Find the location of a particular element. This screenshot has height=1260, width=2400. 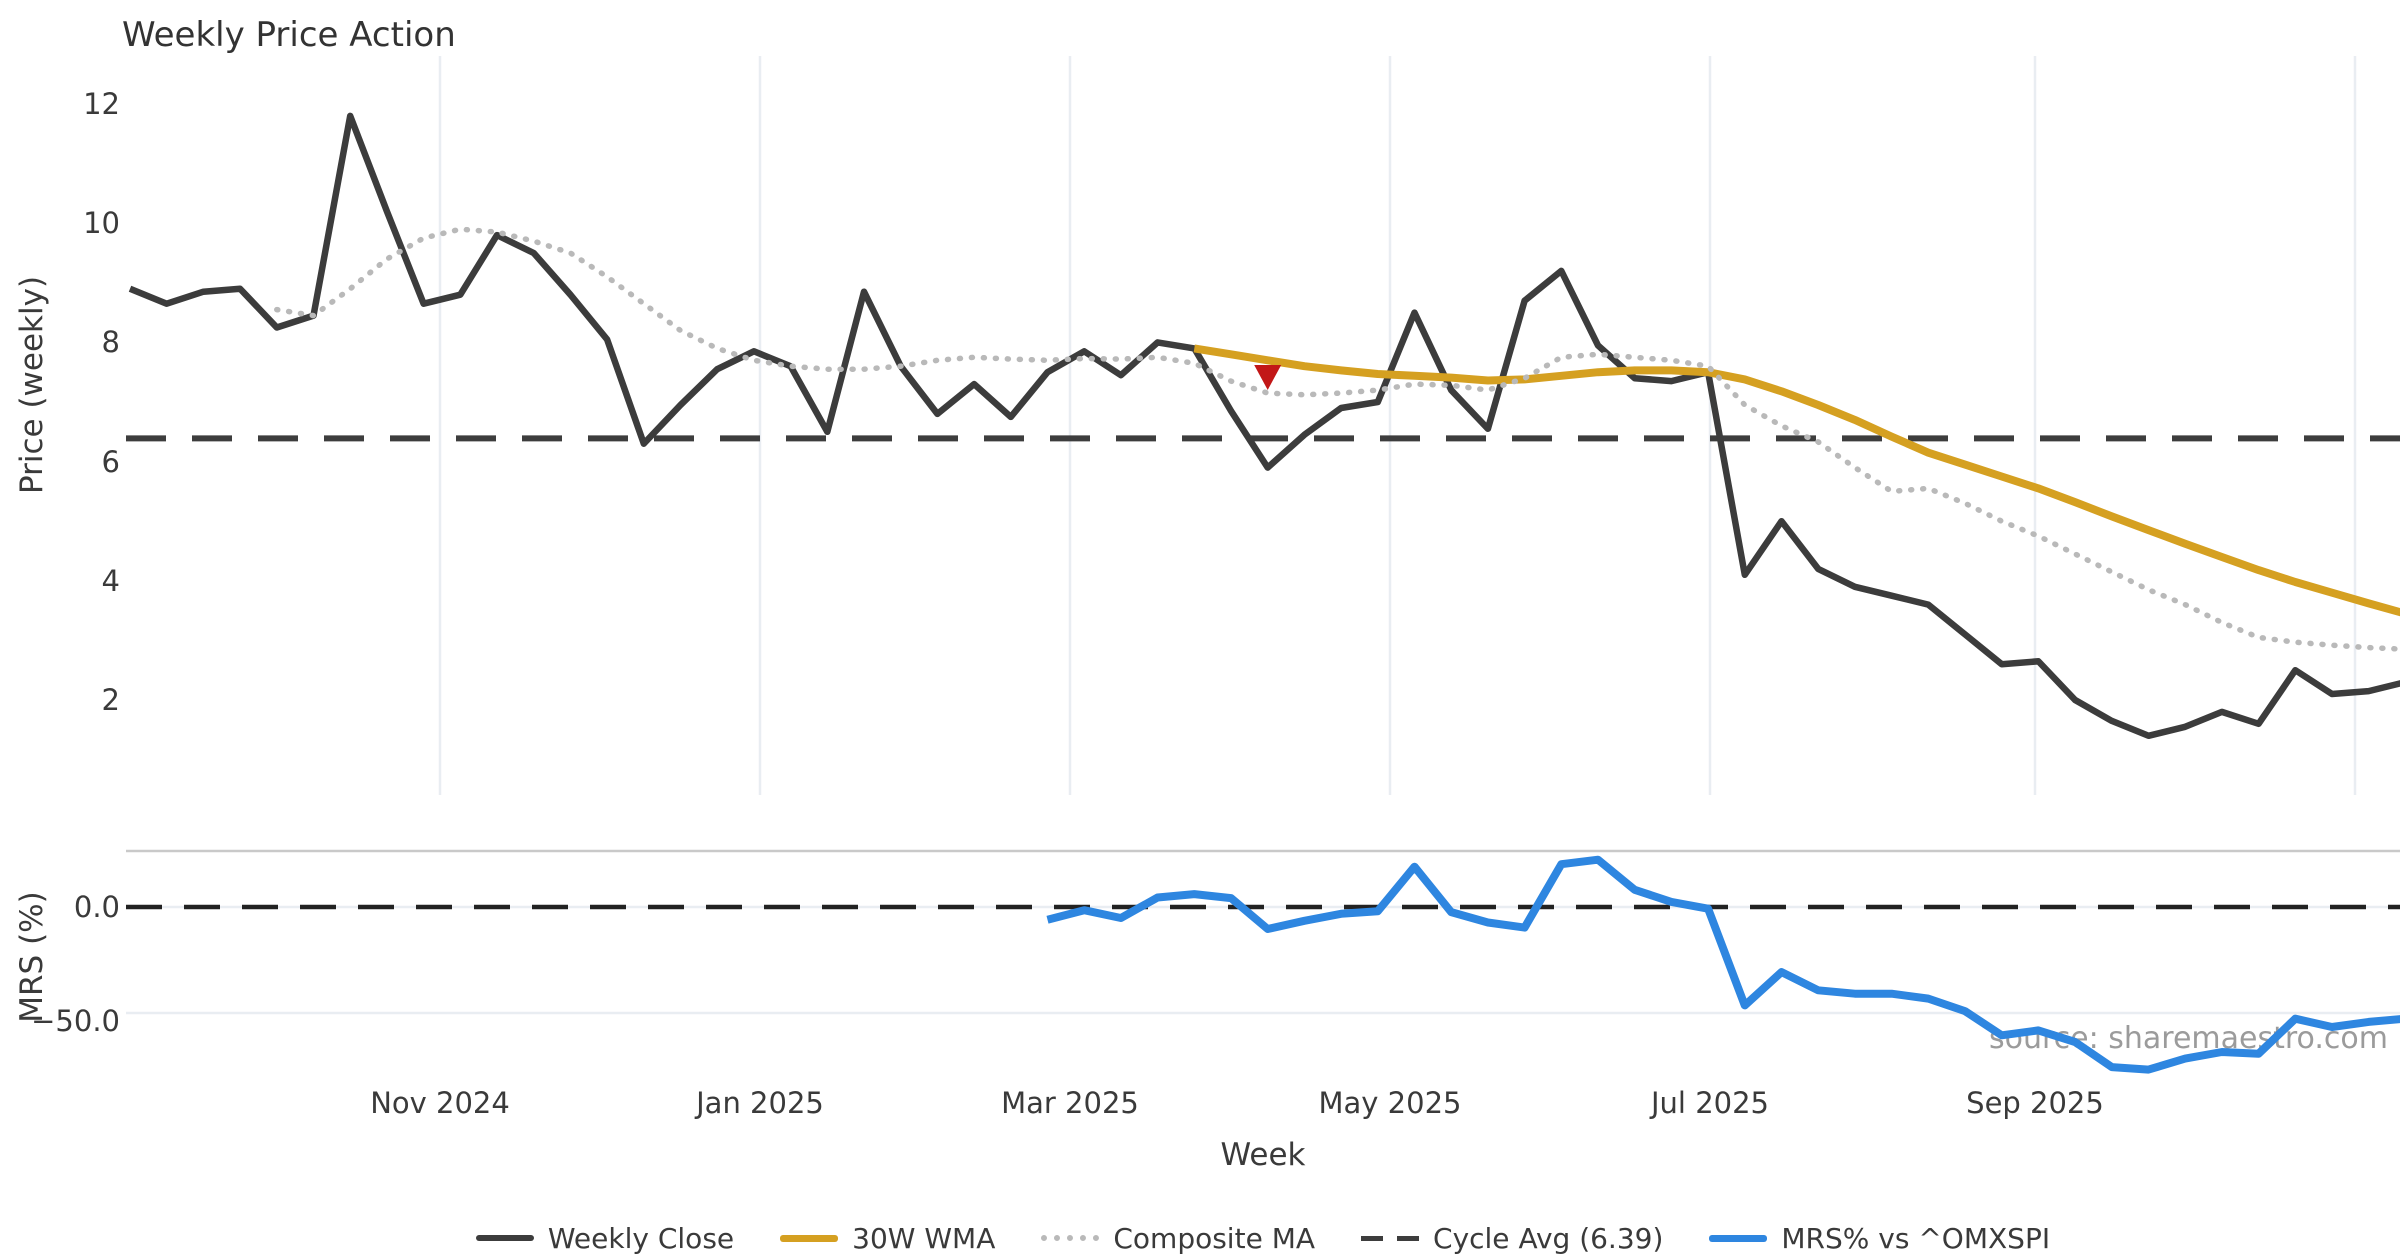

mrs-swatch-icon is located at coordinates (1738, 1238).